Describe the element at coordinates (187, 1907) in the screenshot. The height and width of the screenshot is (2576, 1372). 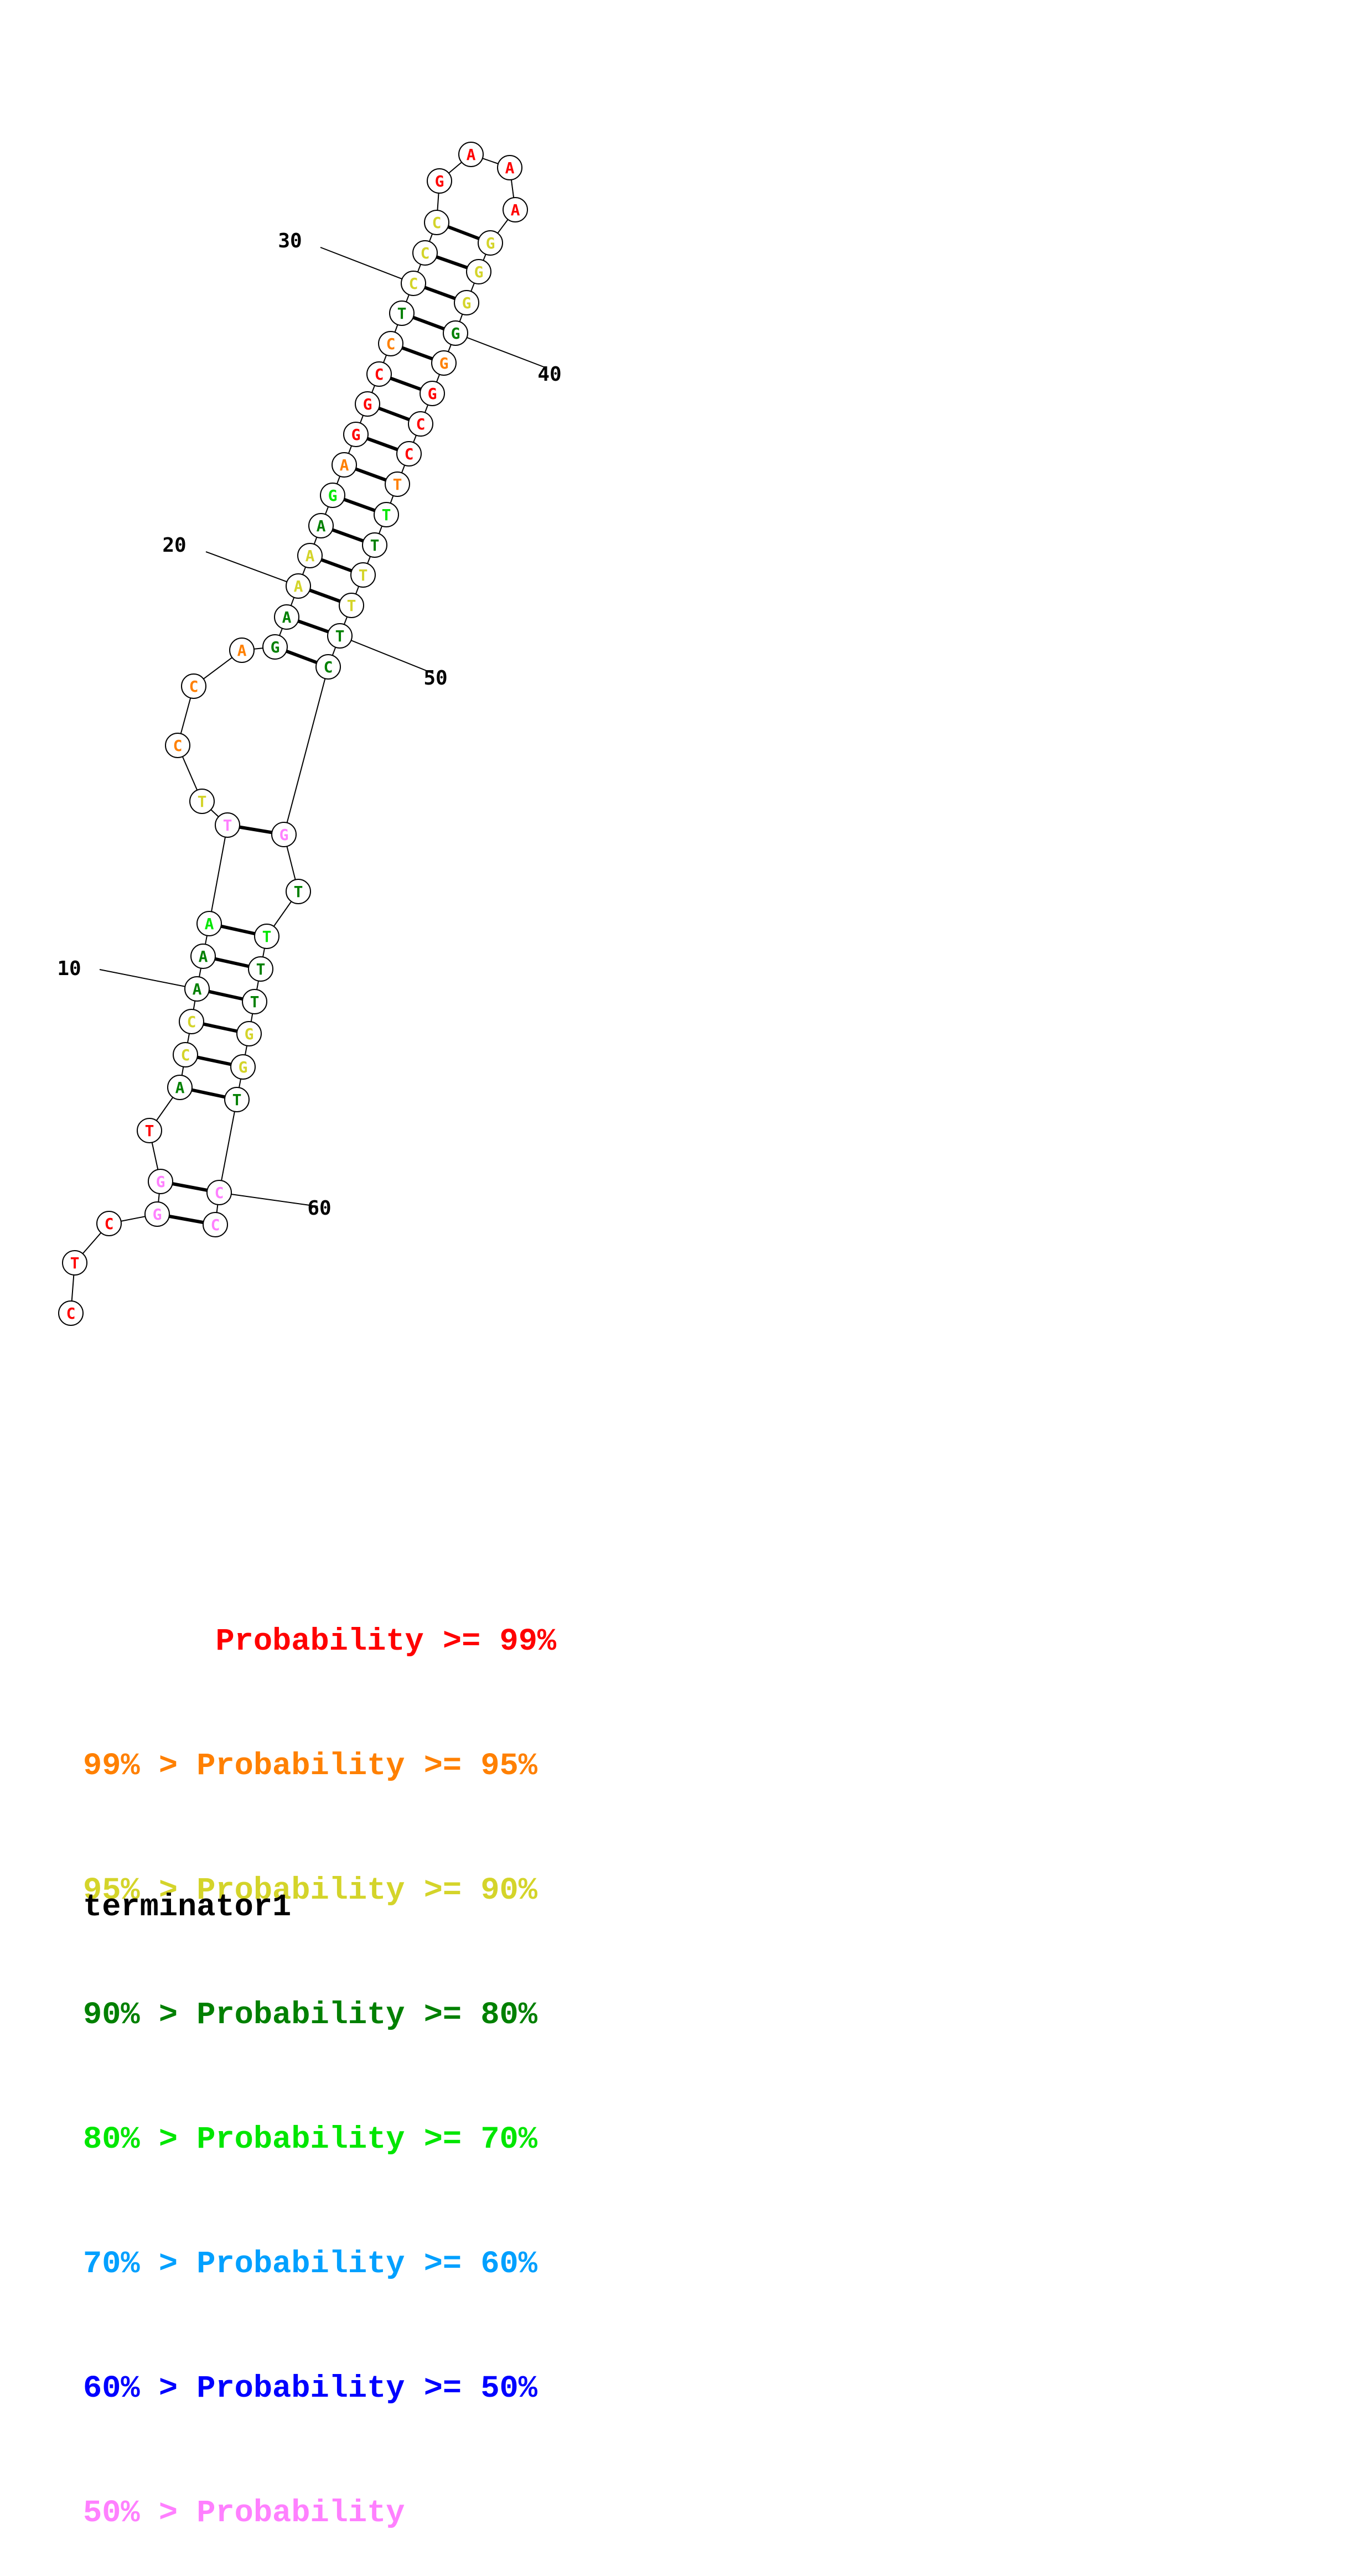
I see `structure-title: terminator1` at that location.